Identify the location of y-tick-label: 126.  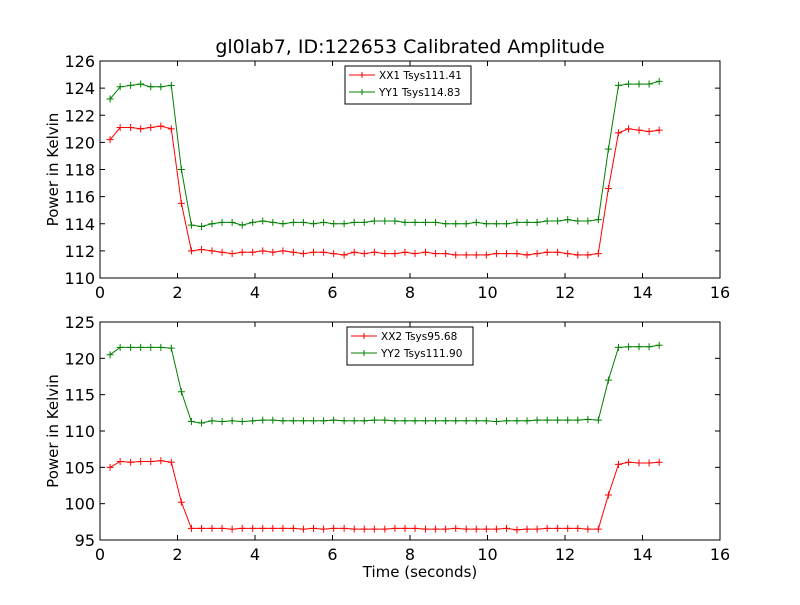
(79, 61).